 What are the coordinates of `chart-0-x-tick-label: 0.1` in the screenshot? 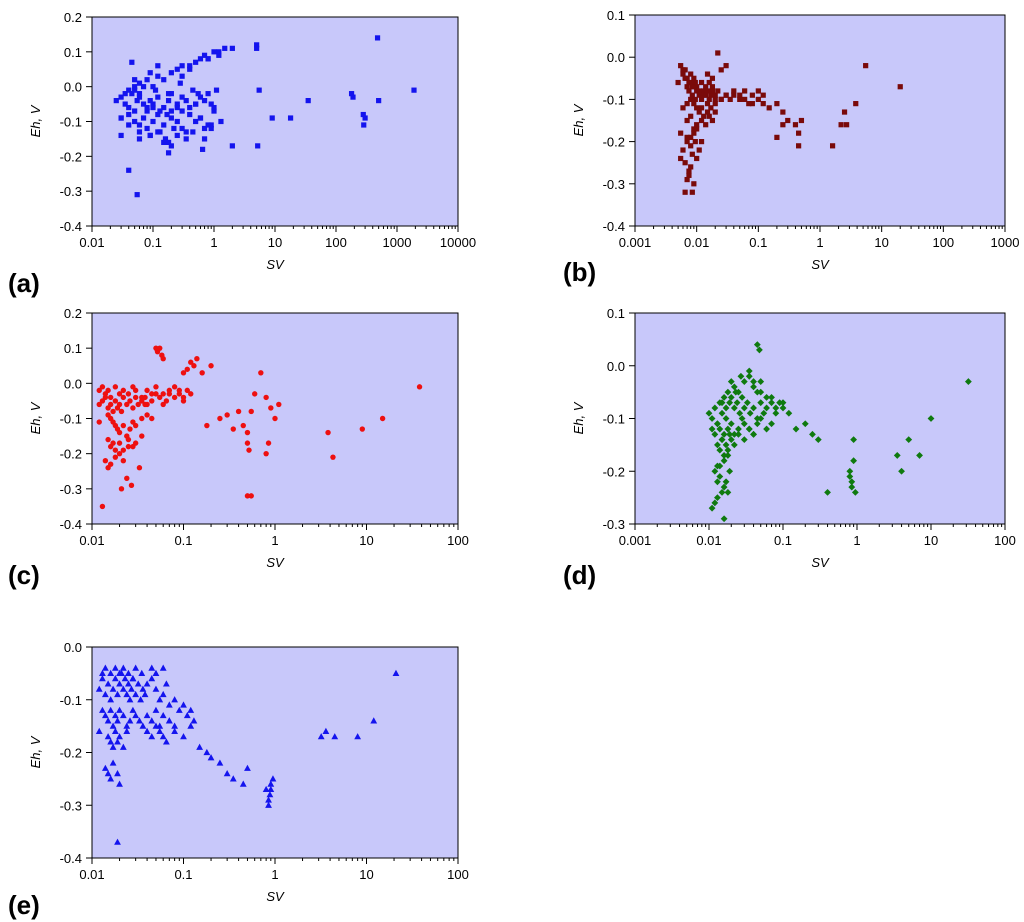 It's located at (153, 242).